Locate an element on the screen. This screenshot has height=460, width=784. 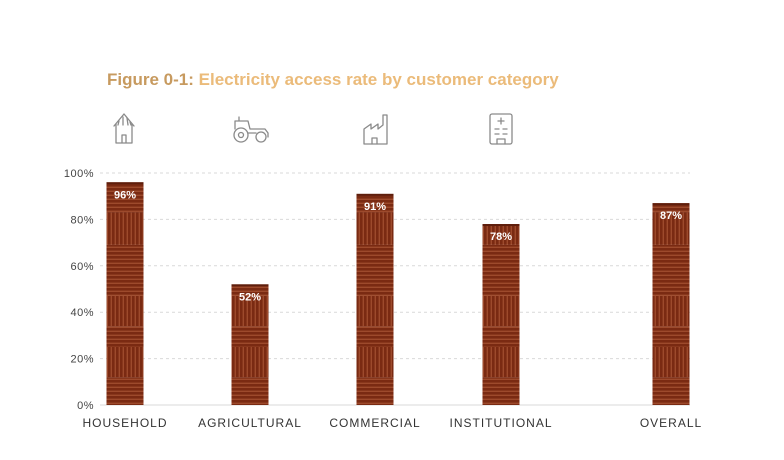
hospital-icon is located at coordinates (501, 129).